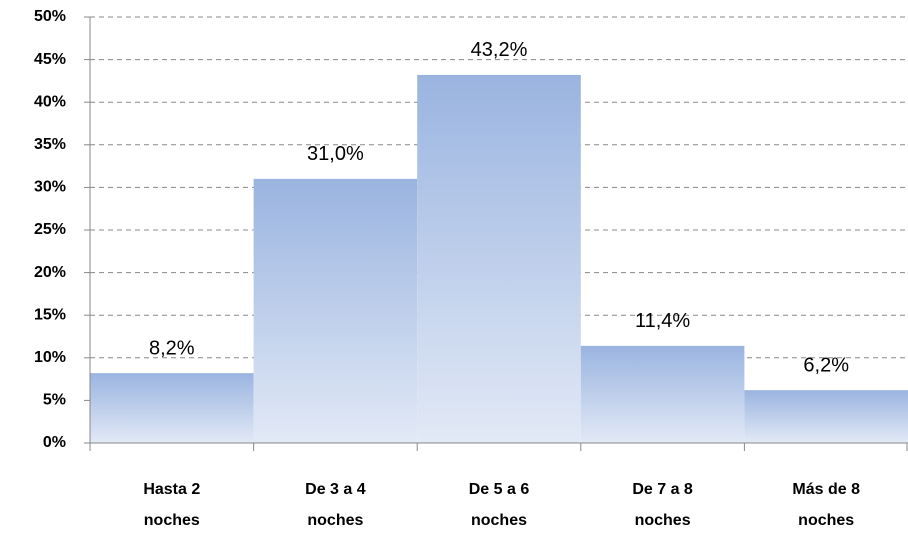 The width and height of the screenshot is (908, 536). Describe the element at coordinates (335, 154) in the screenshot. I see `data-label: 31,0%` at that location.